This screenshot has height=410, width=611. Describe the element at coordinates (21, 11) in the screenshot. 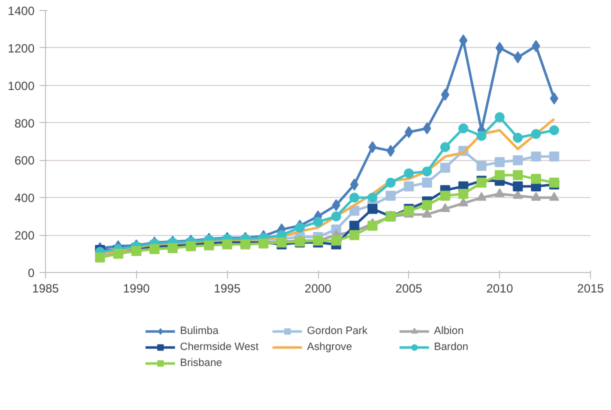

I see `y-tick-label: 1400` at that location.